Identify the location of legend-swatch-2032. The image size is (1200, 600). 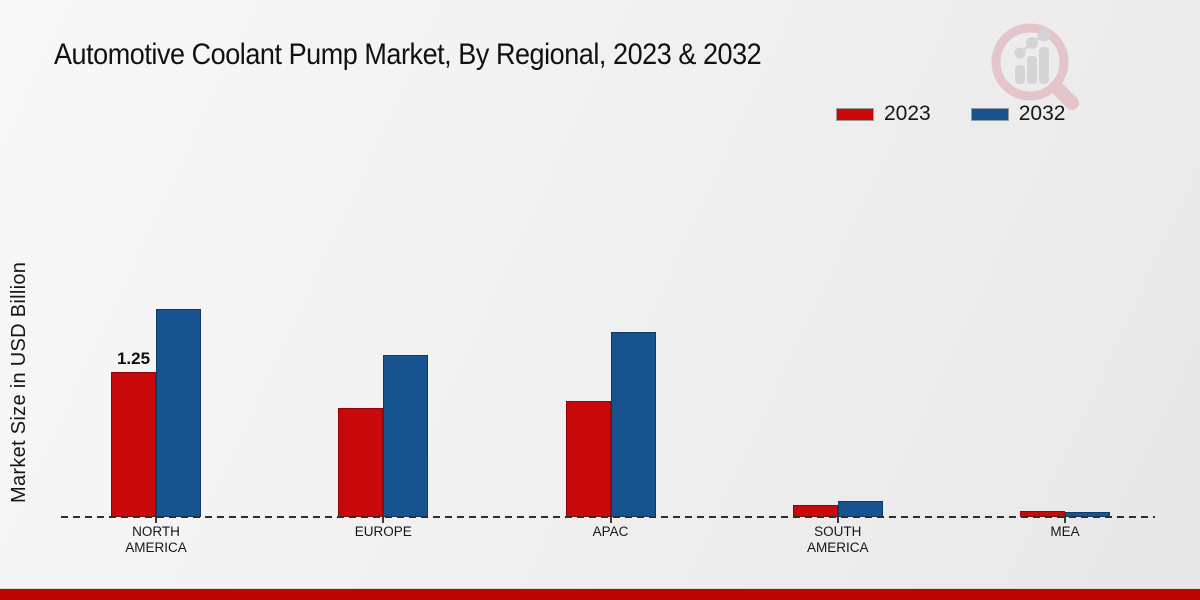
(989, 114).